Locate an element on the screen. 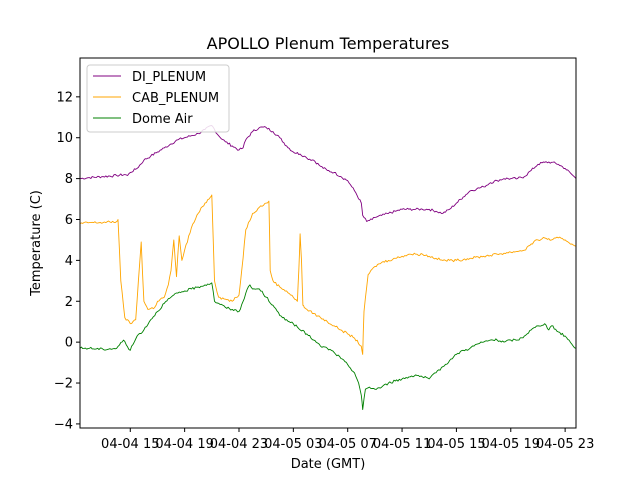 The image size is (640, 480). x-tick-label: 04-05 15 is located at coordinates (456, 444).